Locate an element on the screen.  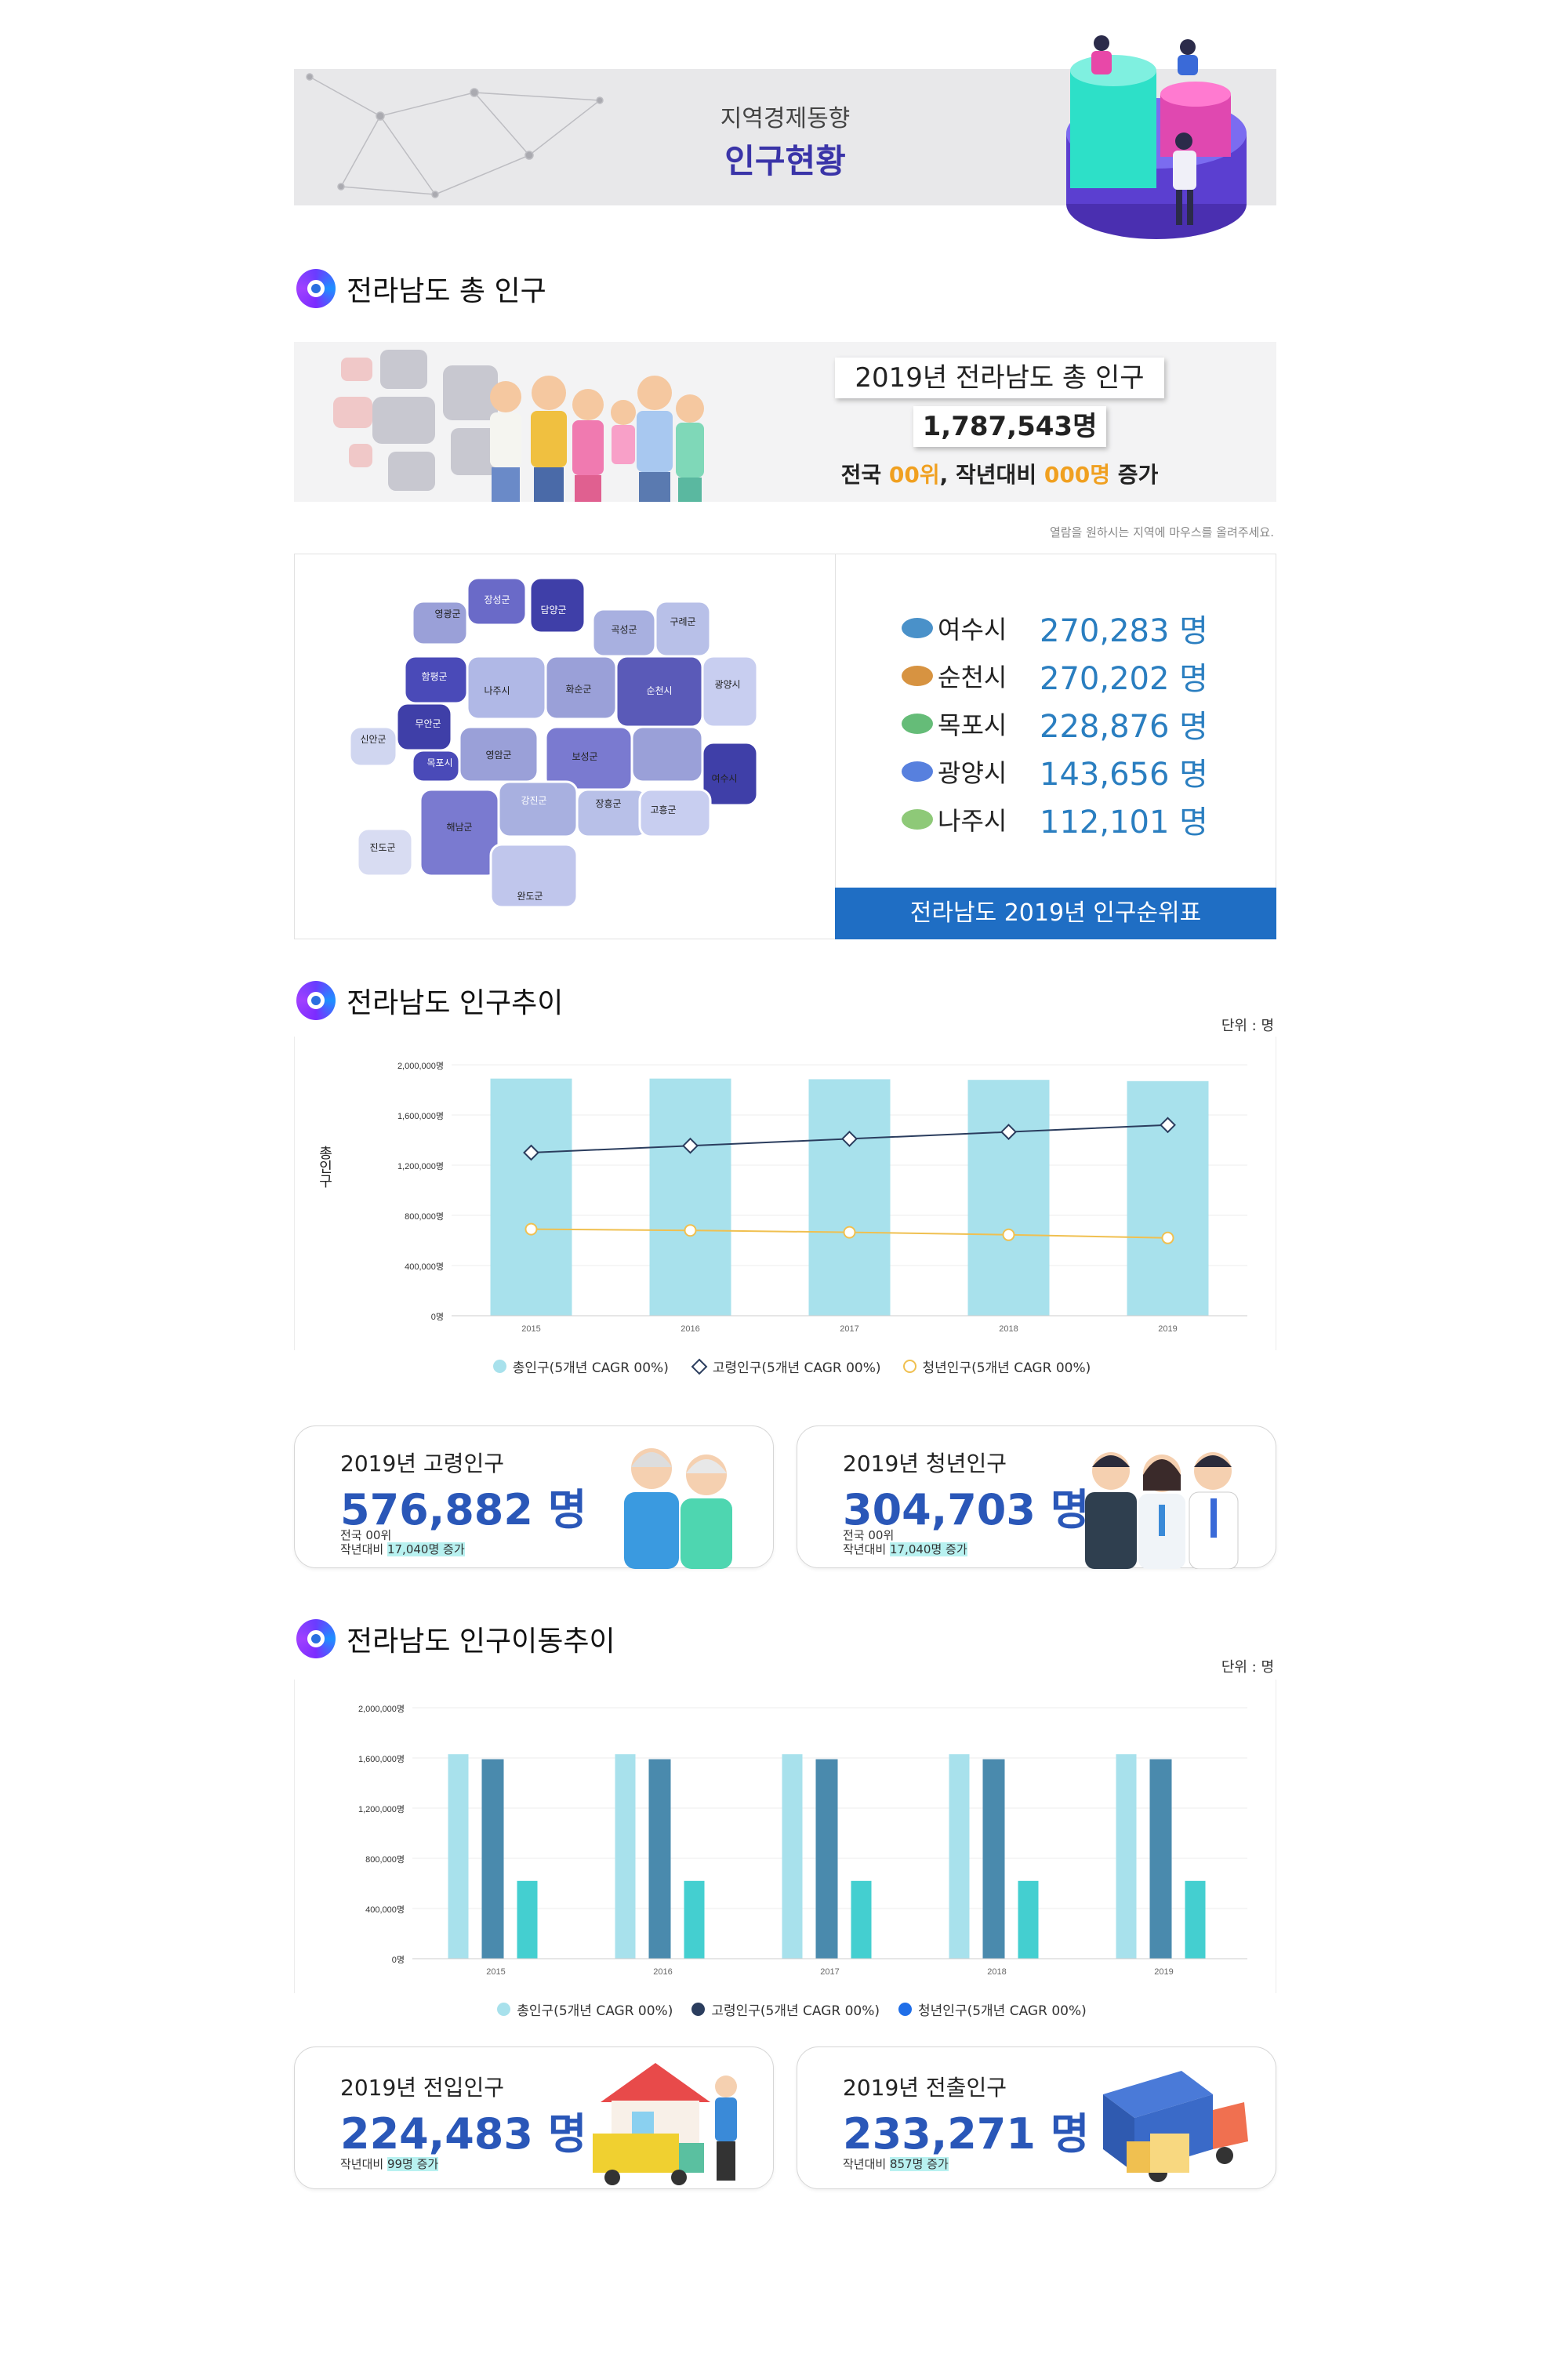
map-region-label: 영암군 is located at coordinates (498, 755).